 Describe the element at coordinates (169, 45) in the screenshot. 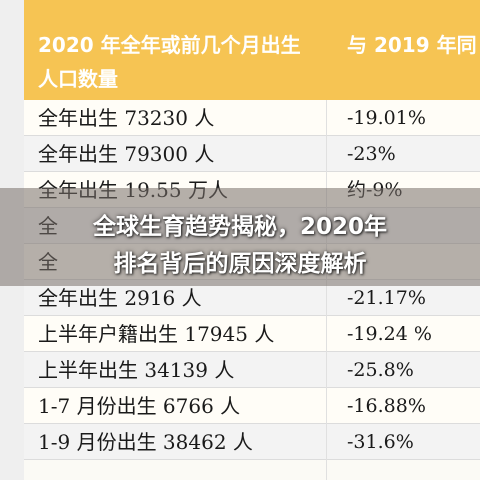

I see `header-left-line1: 2020 年全年或前几个月出生` at that location.